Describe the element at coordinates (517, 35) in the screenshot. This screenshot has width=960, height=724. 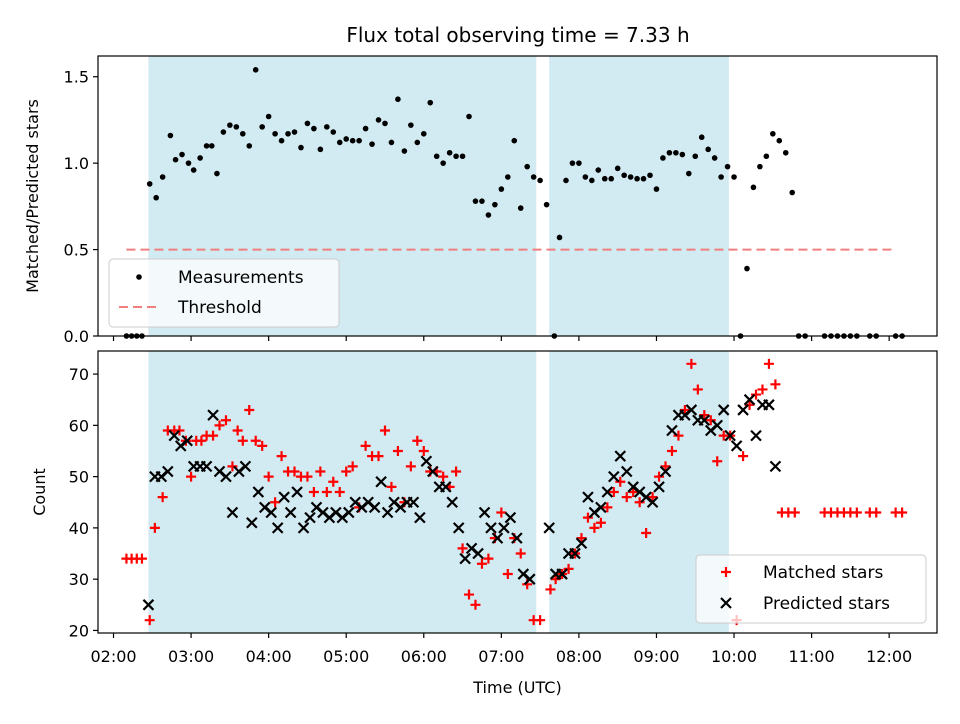
I see `chart-title: Flux total observing time = 7.33 h` at that location.